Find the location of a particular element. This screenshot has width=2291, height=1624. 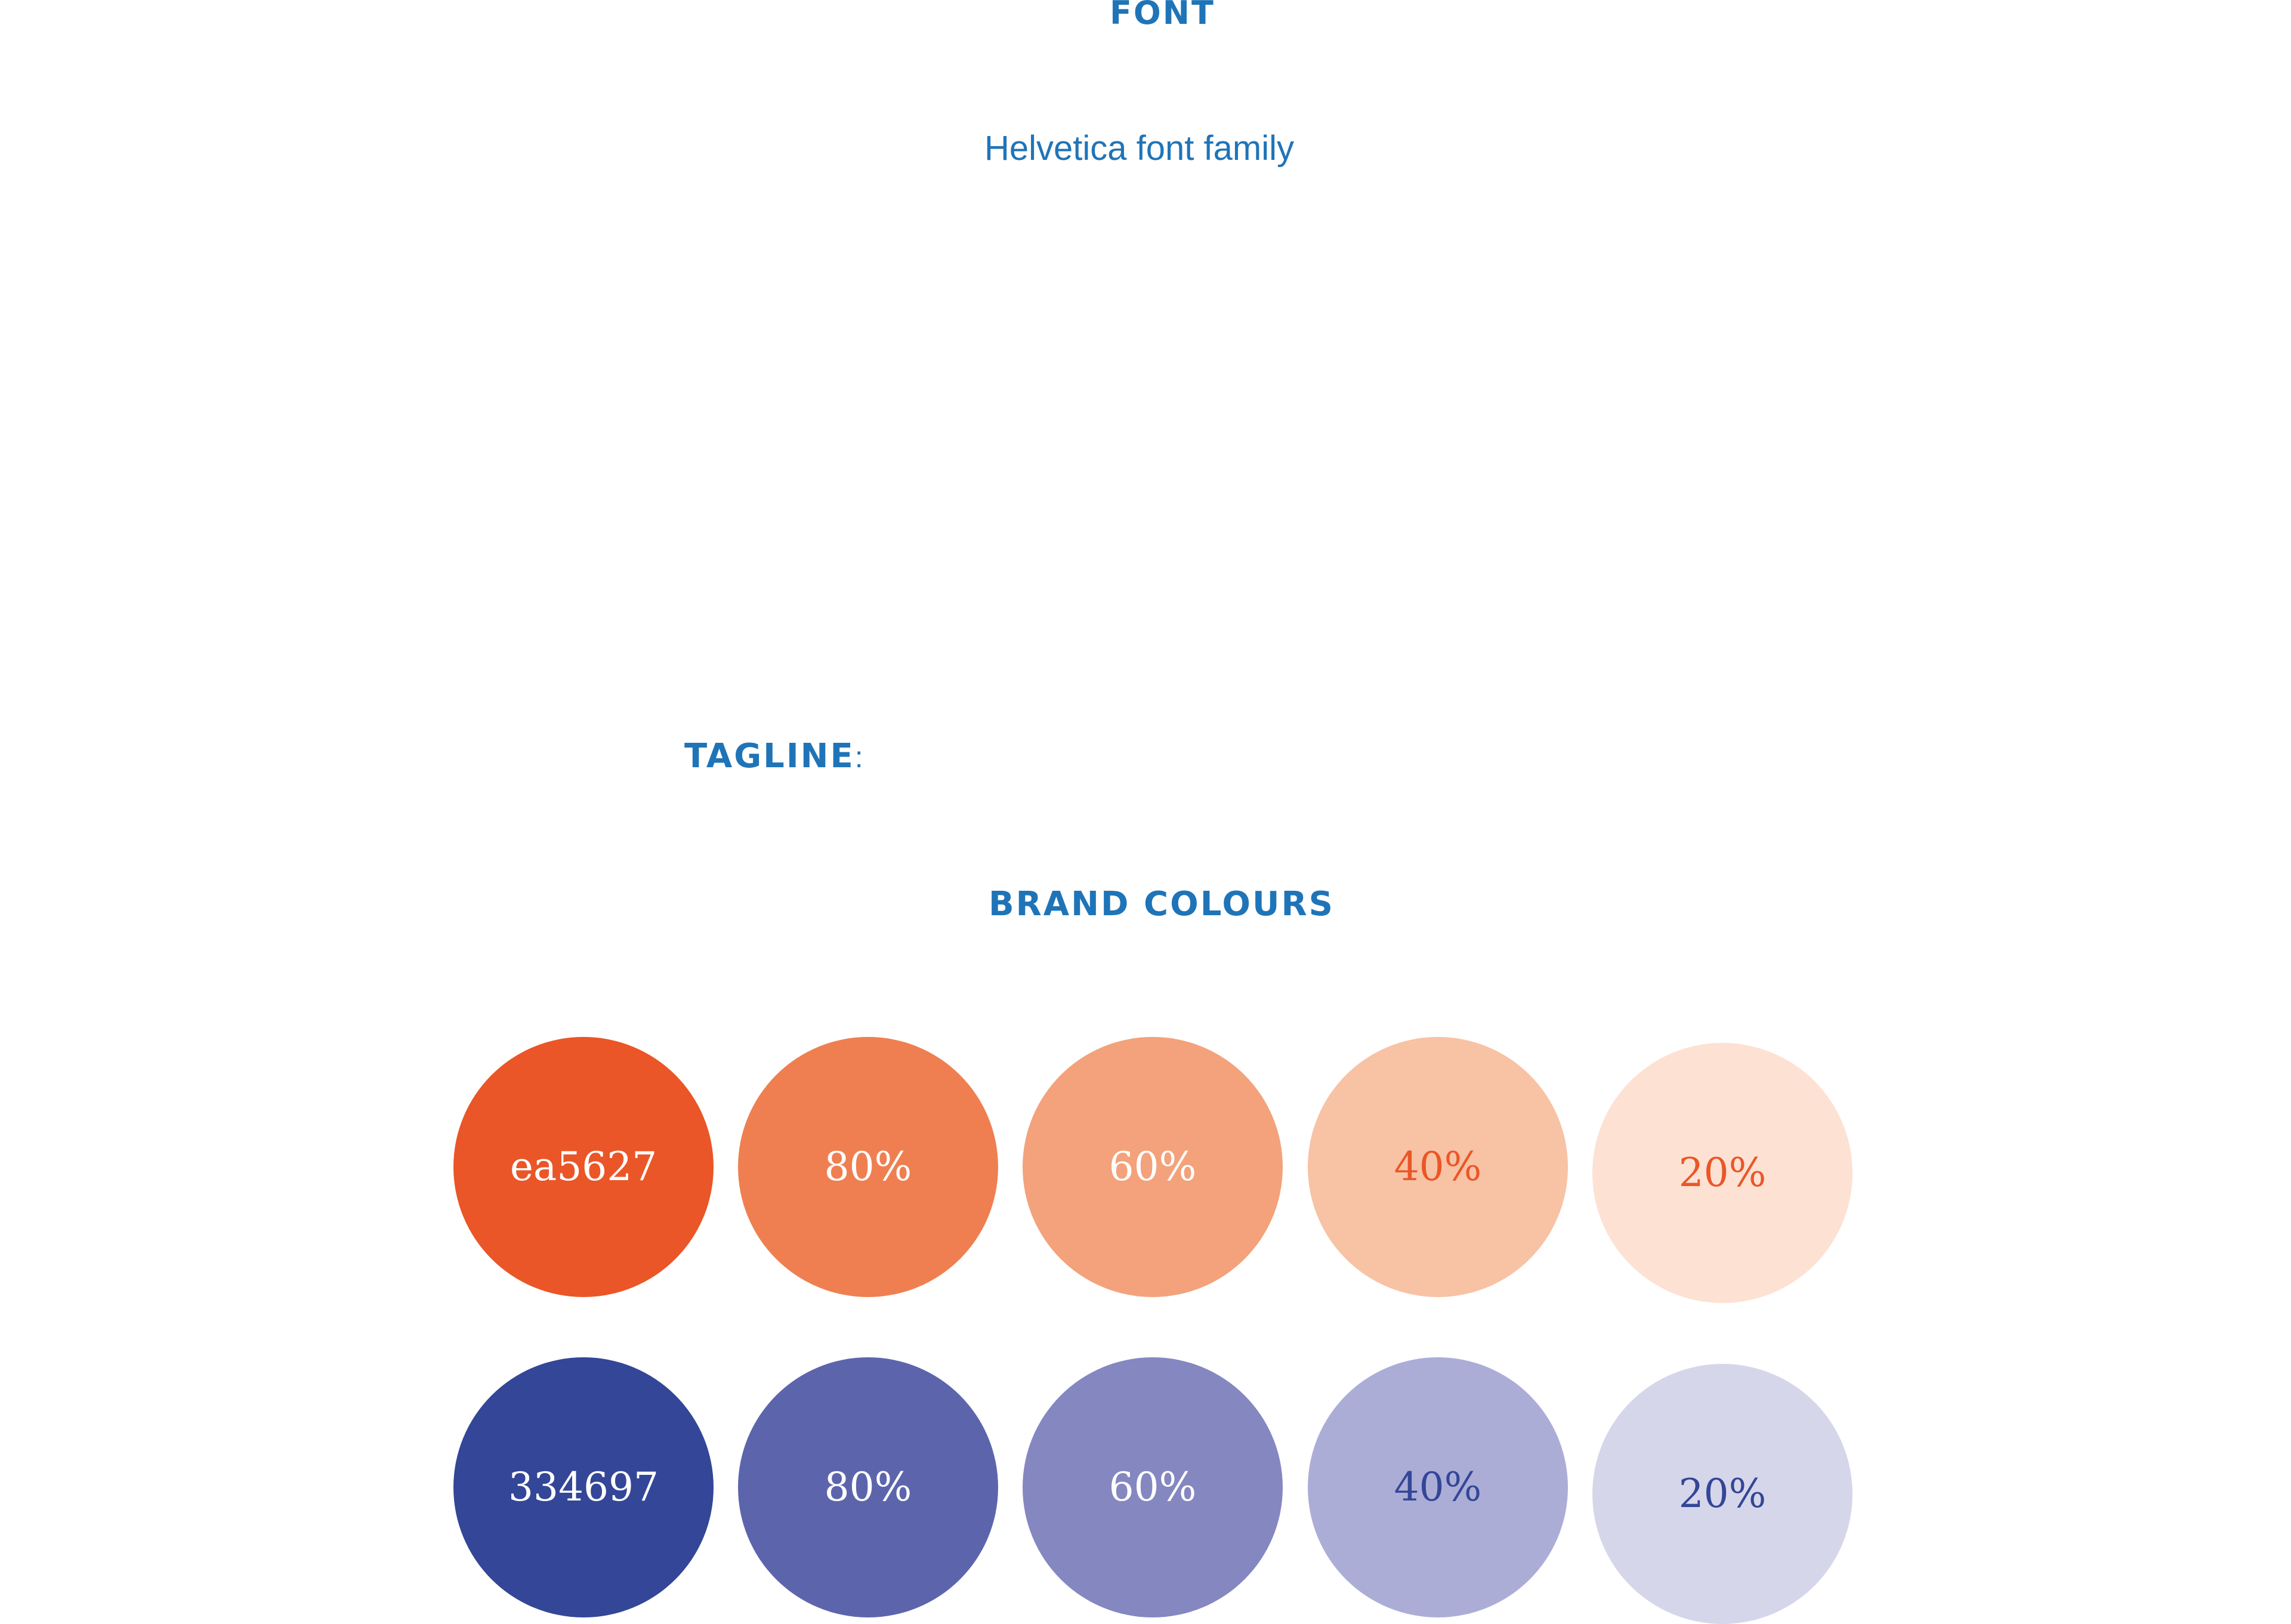

orange-swatch-20: 20% is located at coordinates (1722, 1173).